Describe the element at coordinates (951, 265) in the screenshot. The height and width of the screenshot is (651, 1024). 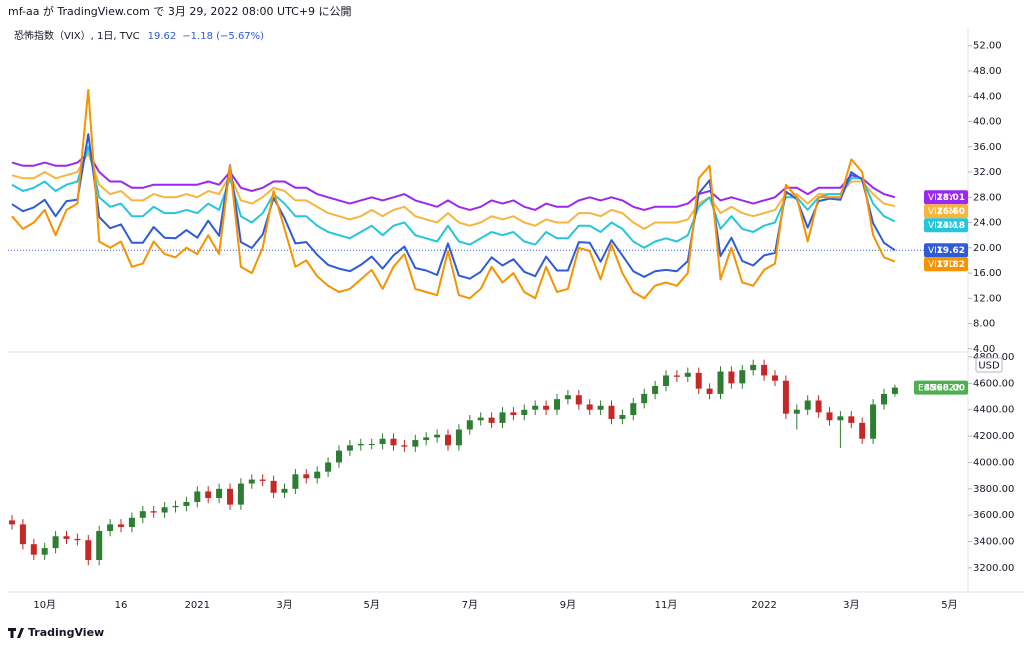
I see `badge-value: 17.82` at that location.